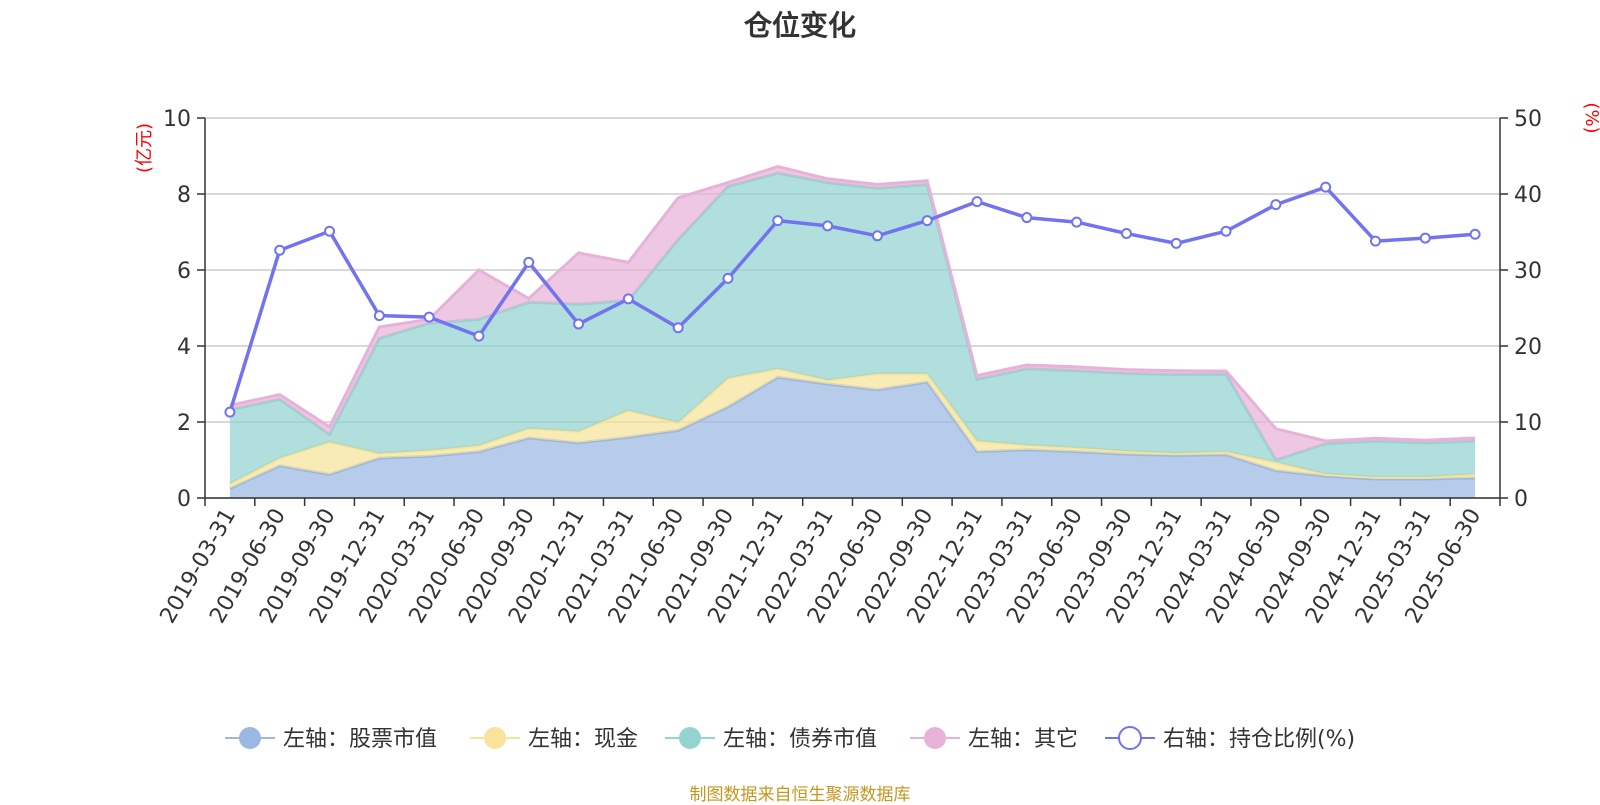  Describe the element at coordinates (184, 271) in the screenshot. I see `left-tick-label: 6` at that location.